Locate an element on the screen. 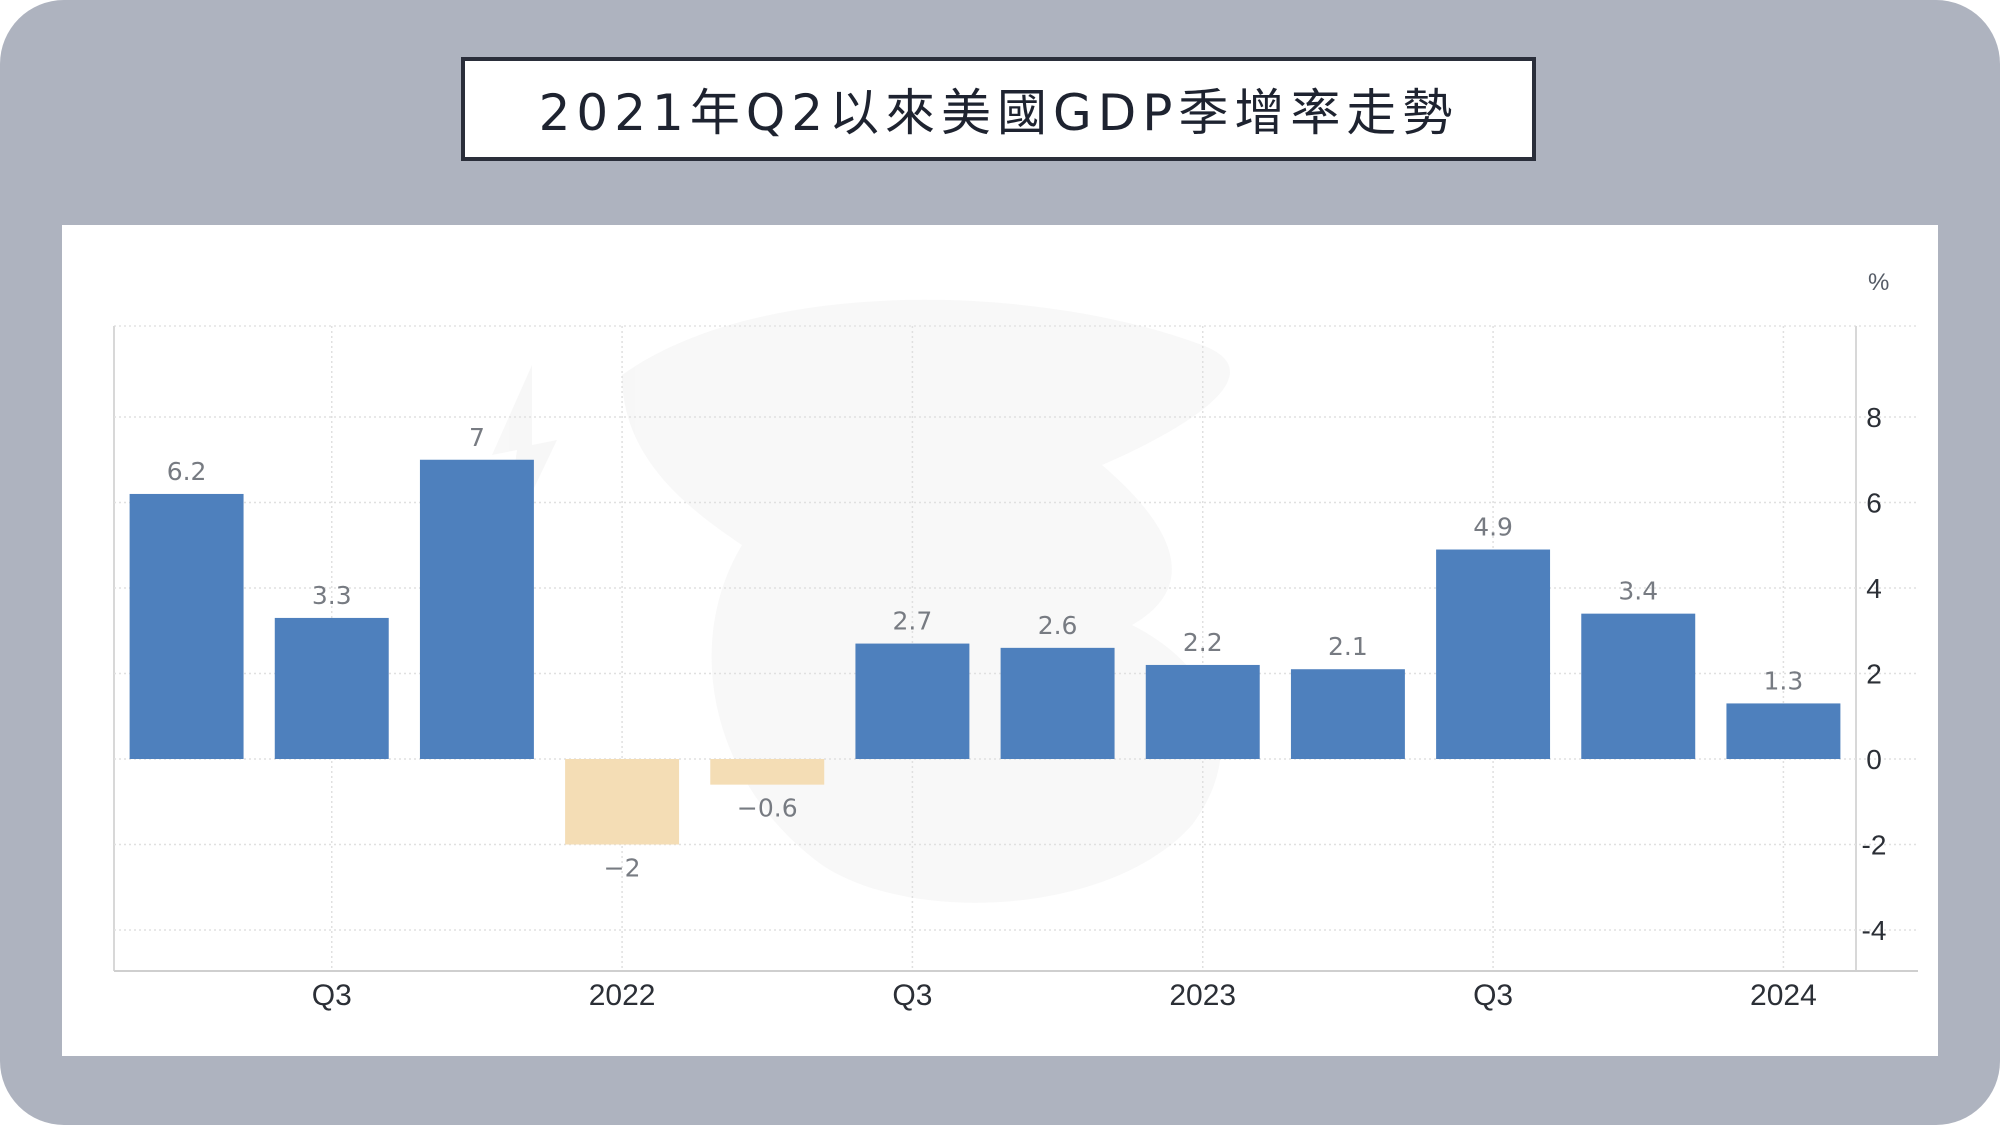 The width and height of the screenshot is (2000, 1125). y-axis: 8 6 4 2 0 -2 -4 is located at coordinates (1874, 674).